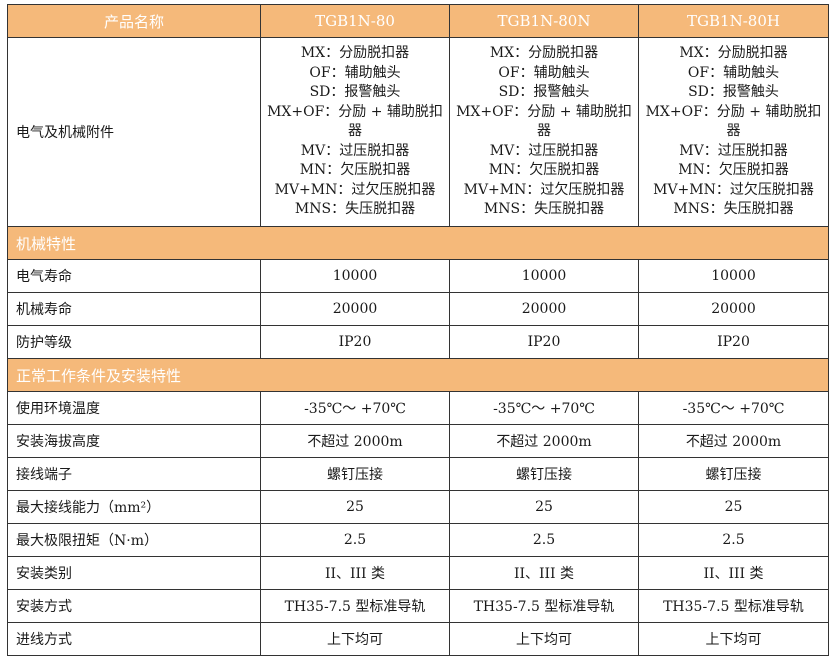 The image size is (834, 662). Describe the element at coordinates (134, 540) in the screenshot. I see `row-label: 最大极限扭矩（N·m）` at that location.